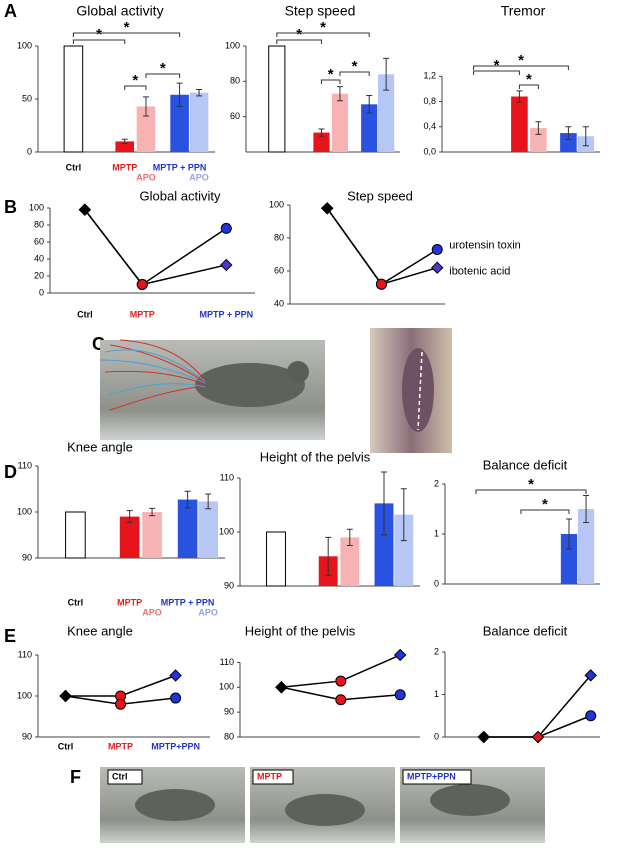 Image resolution: width=620 pixels, height=853 pixels. I want to click on x-tick-label: MPTP + PPN, so click(188, 602).